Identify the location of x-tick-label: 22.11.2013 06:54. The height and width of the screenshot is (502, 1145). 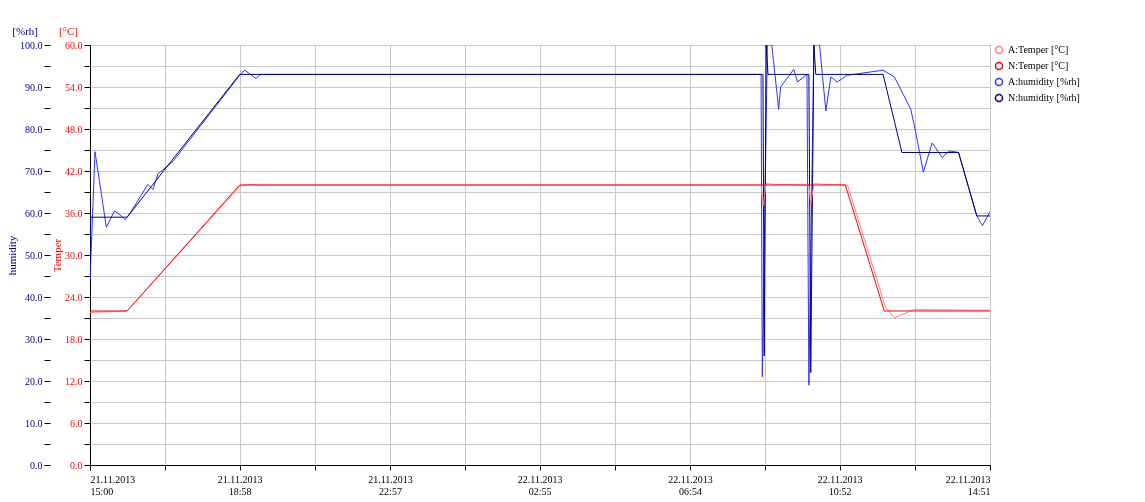
(690, 485).